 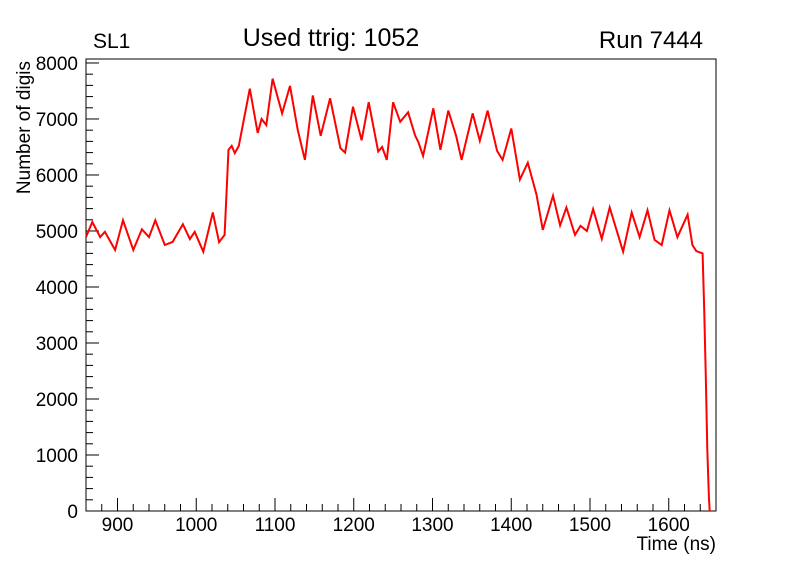 What do you see at coordinates (72, 512) in the screenshot?
I see `y-tick-label: 0` at bounding box center [72, 512].